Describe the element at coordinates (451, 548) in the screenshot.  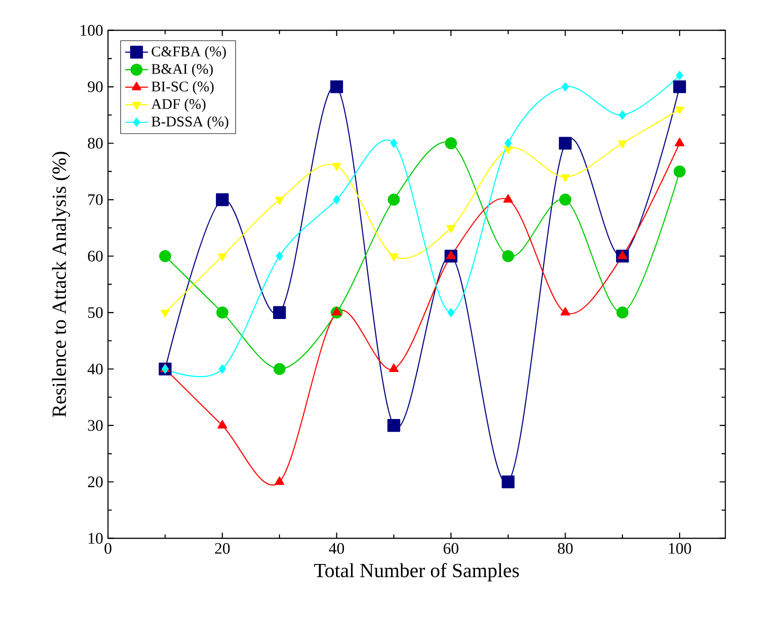
I see `x-tick-label: 60` at that location.